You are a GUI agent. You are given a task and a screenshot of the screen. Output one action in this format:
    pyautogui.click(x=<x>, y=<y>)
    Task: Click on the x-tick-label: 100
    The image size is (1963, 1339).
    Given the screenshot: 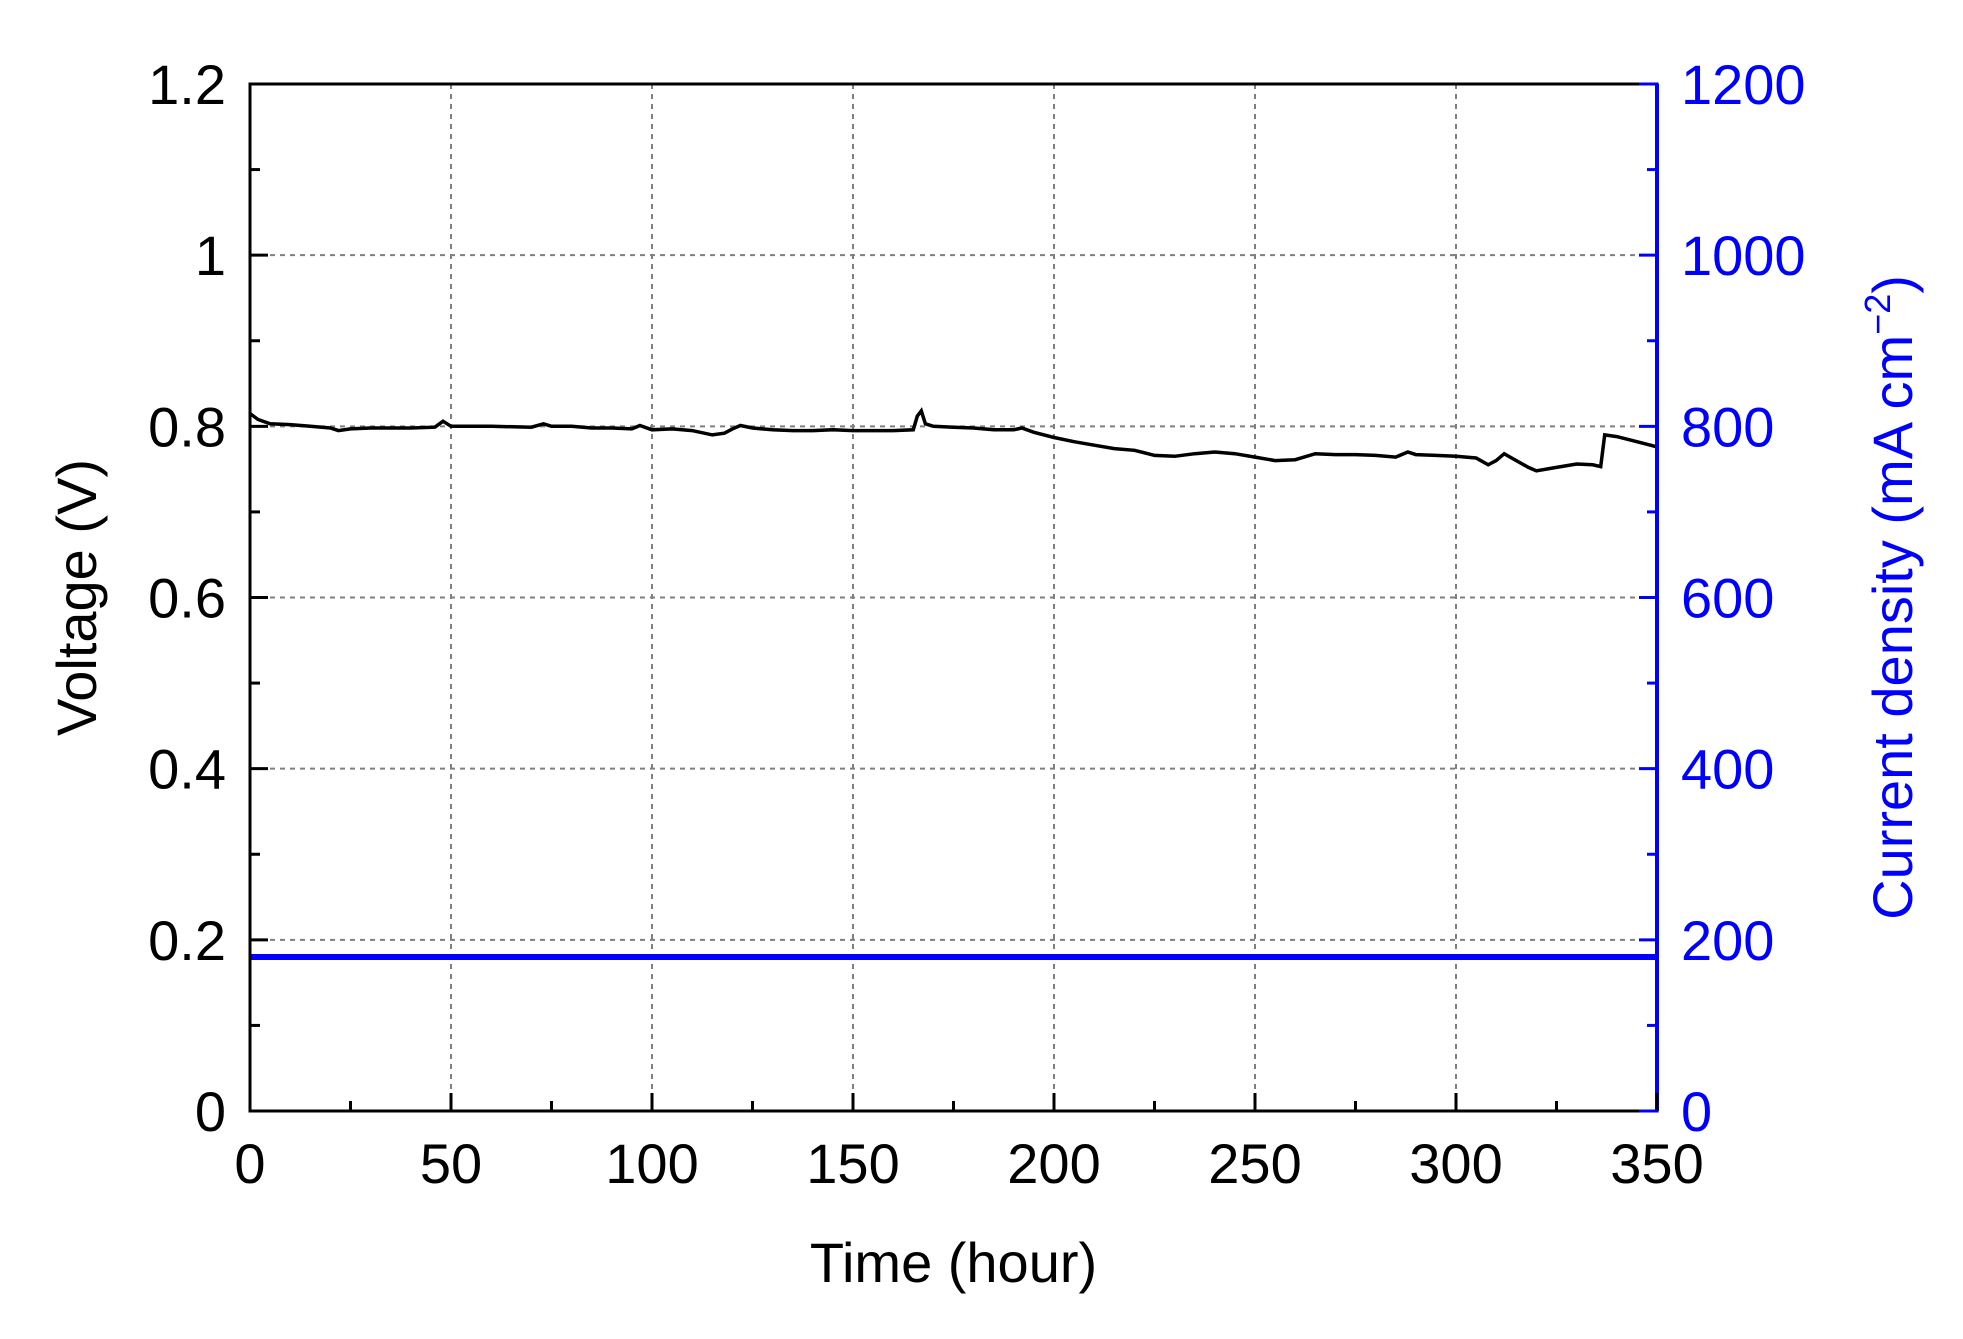 What is the action you would take?
    pyautogui.click(x=651, y=1163)
    